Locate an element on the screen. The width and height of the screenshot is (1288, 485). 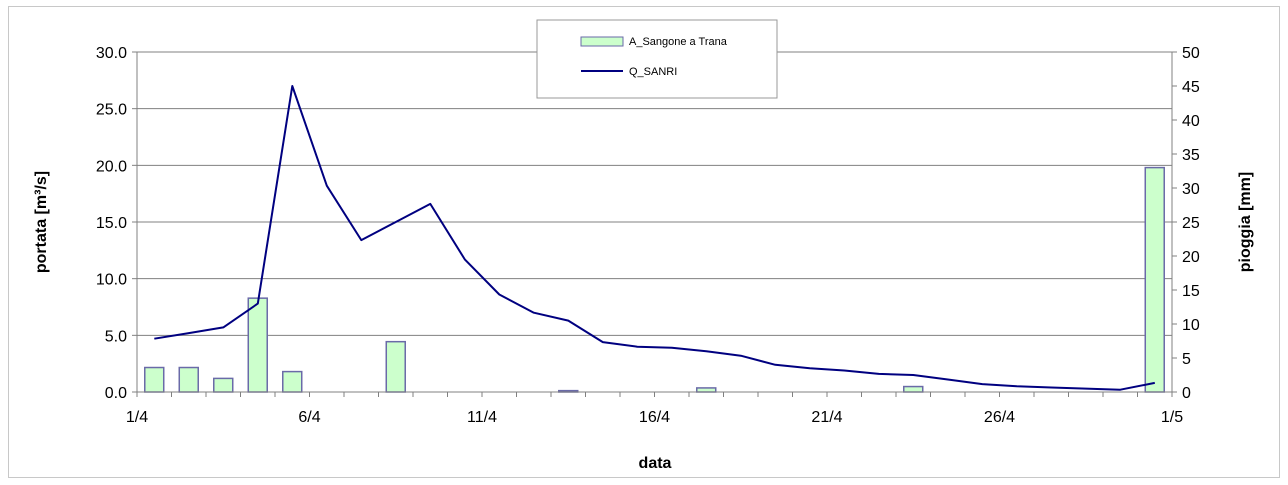
y-right-tick-label: 25 is located at coordinates (1191, 223).